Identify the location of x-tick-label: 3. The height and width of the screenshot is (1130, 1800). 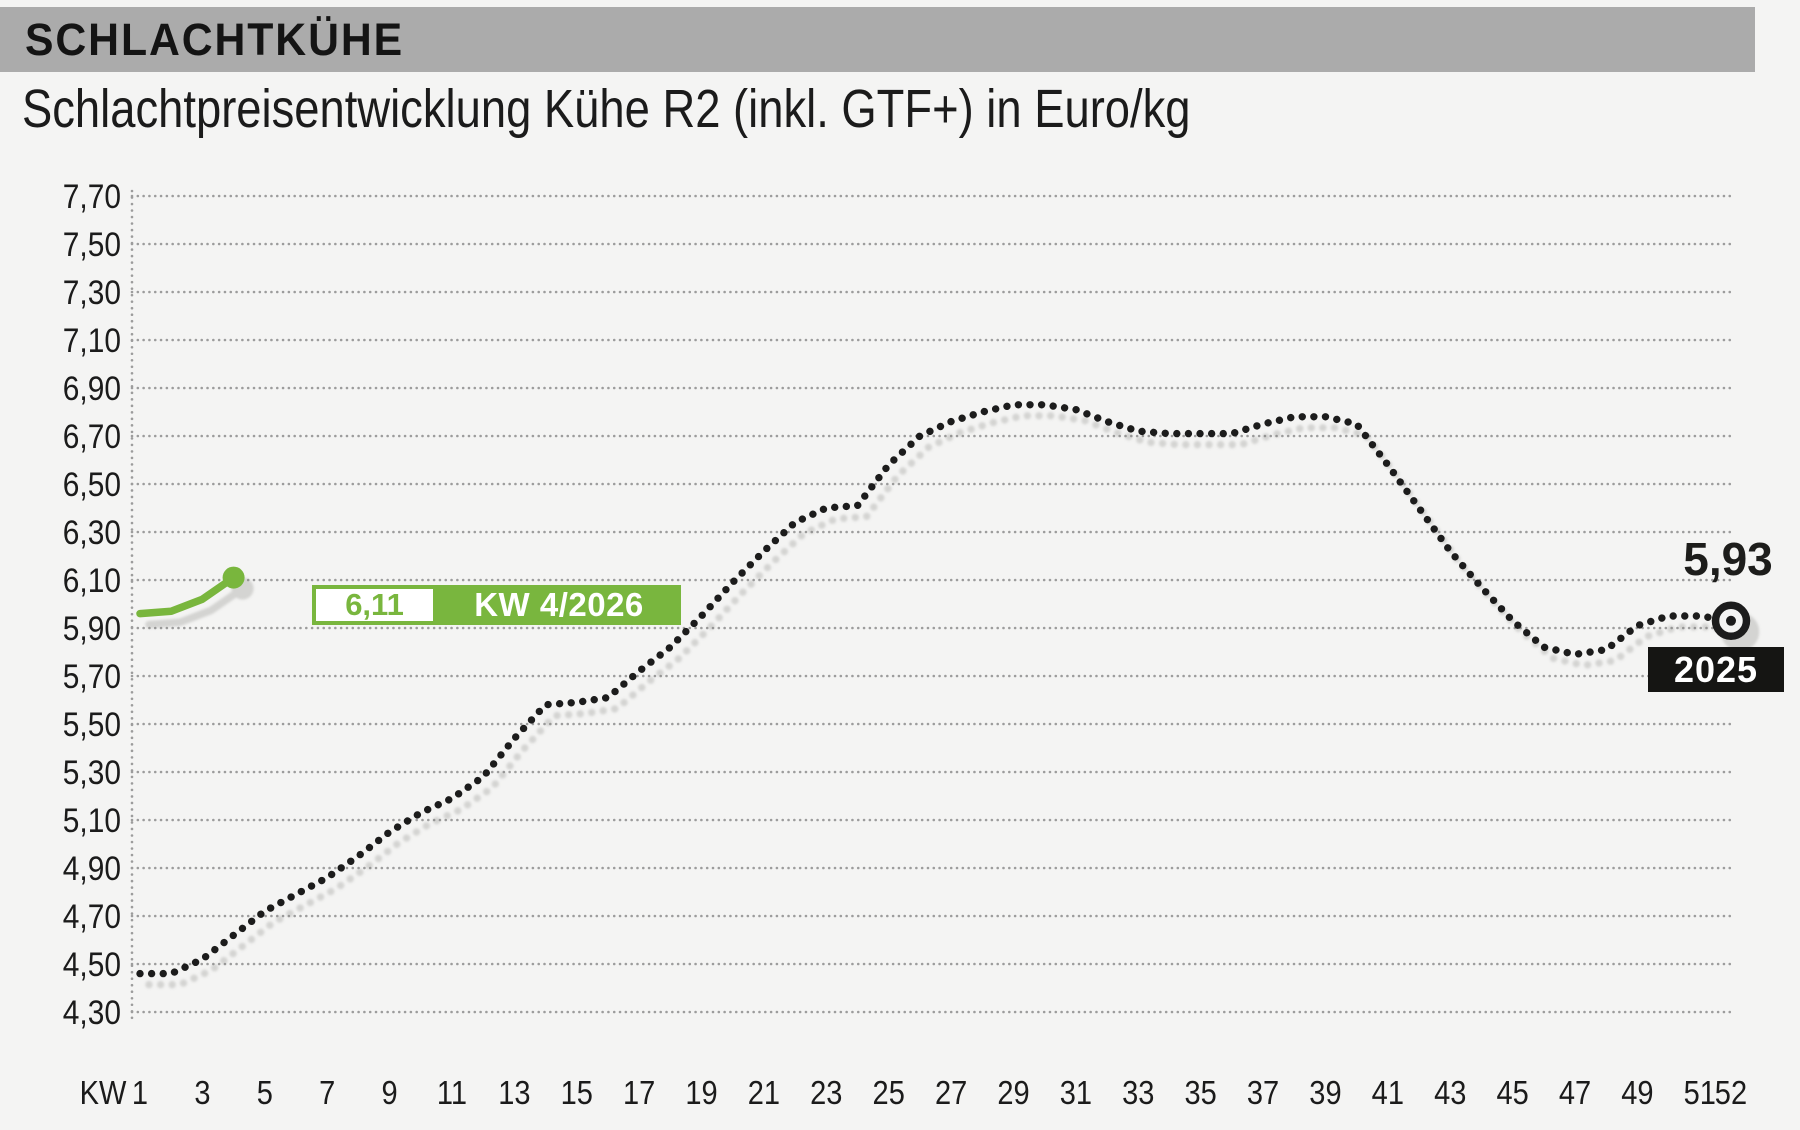
(202, 1092).